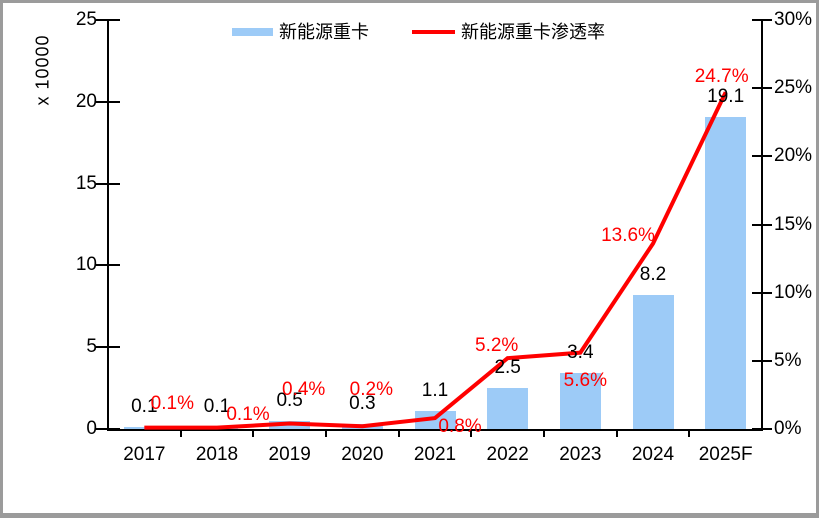 This screenshot has width=819, height=518. I want to click on legend-line-swatch-icon, so click(433, 32).